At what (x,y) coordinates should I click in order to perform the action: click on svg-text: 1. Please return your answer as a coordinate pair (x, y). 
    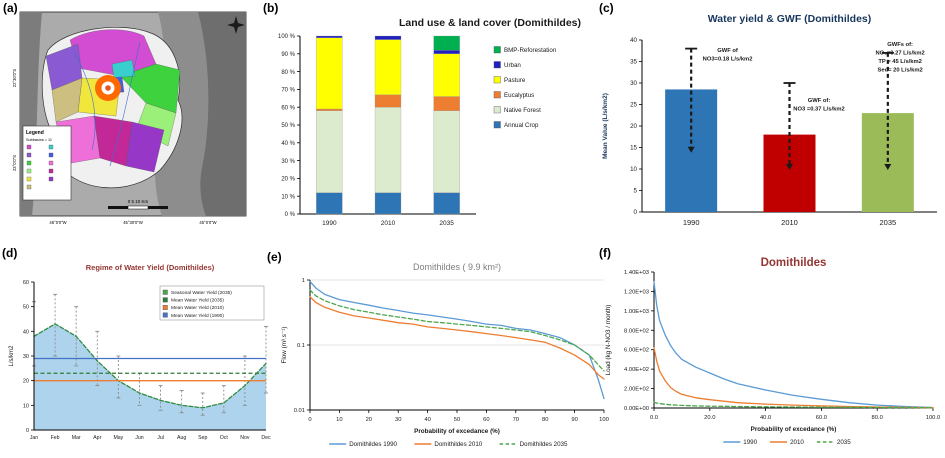
    Looking at the image, I should click on (303, 281).